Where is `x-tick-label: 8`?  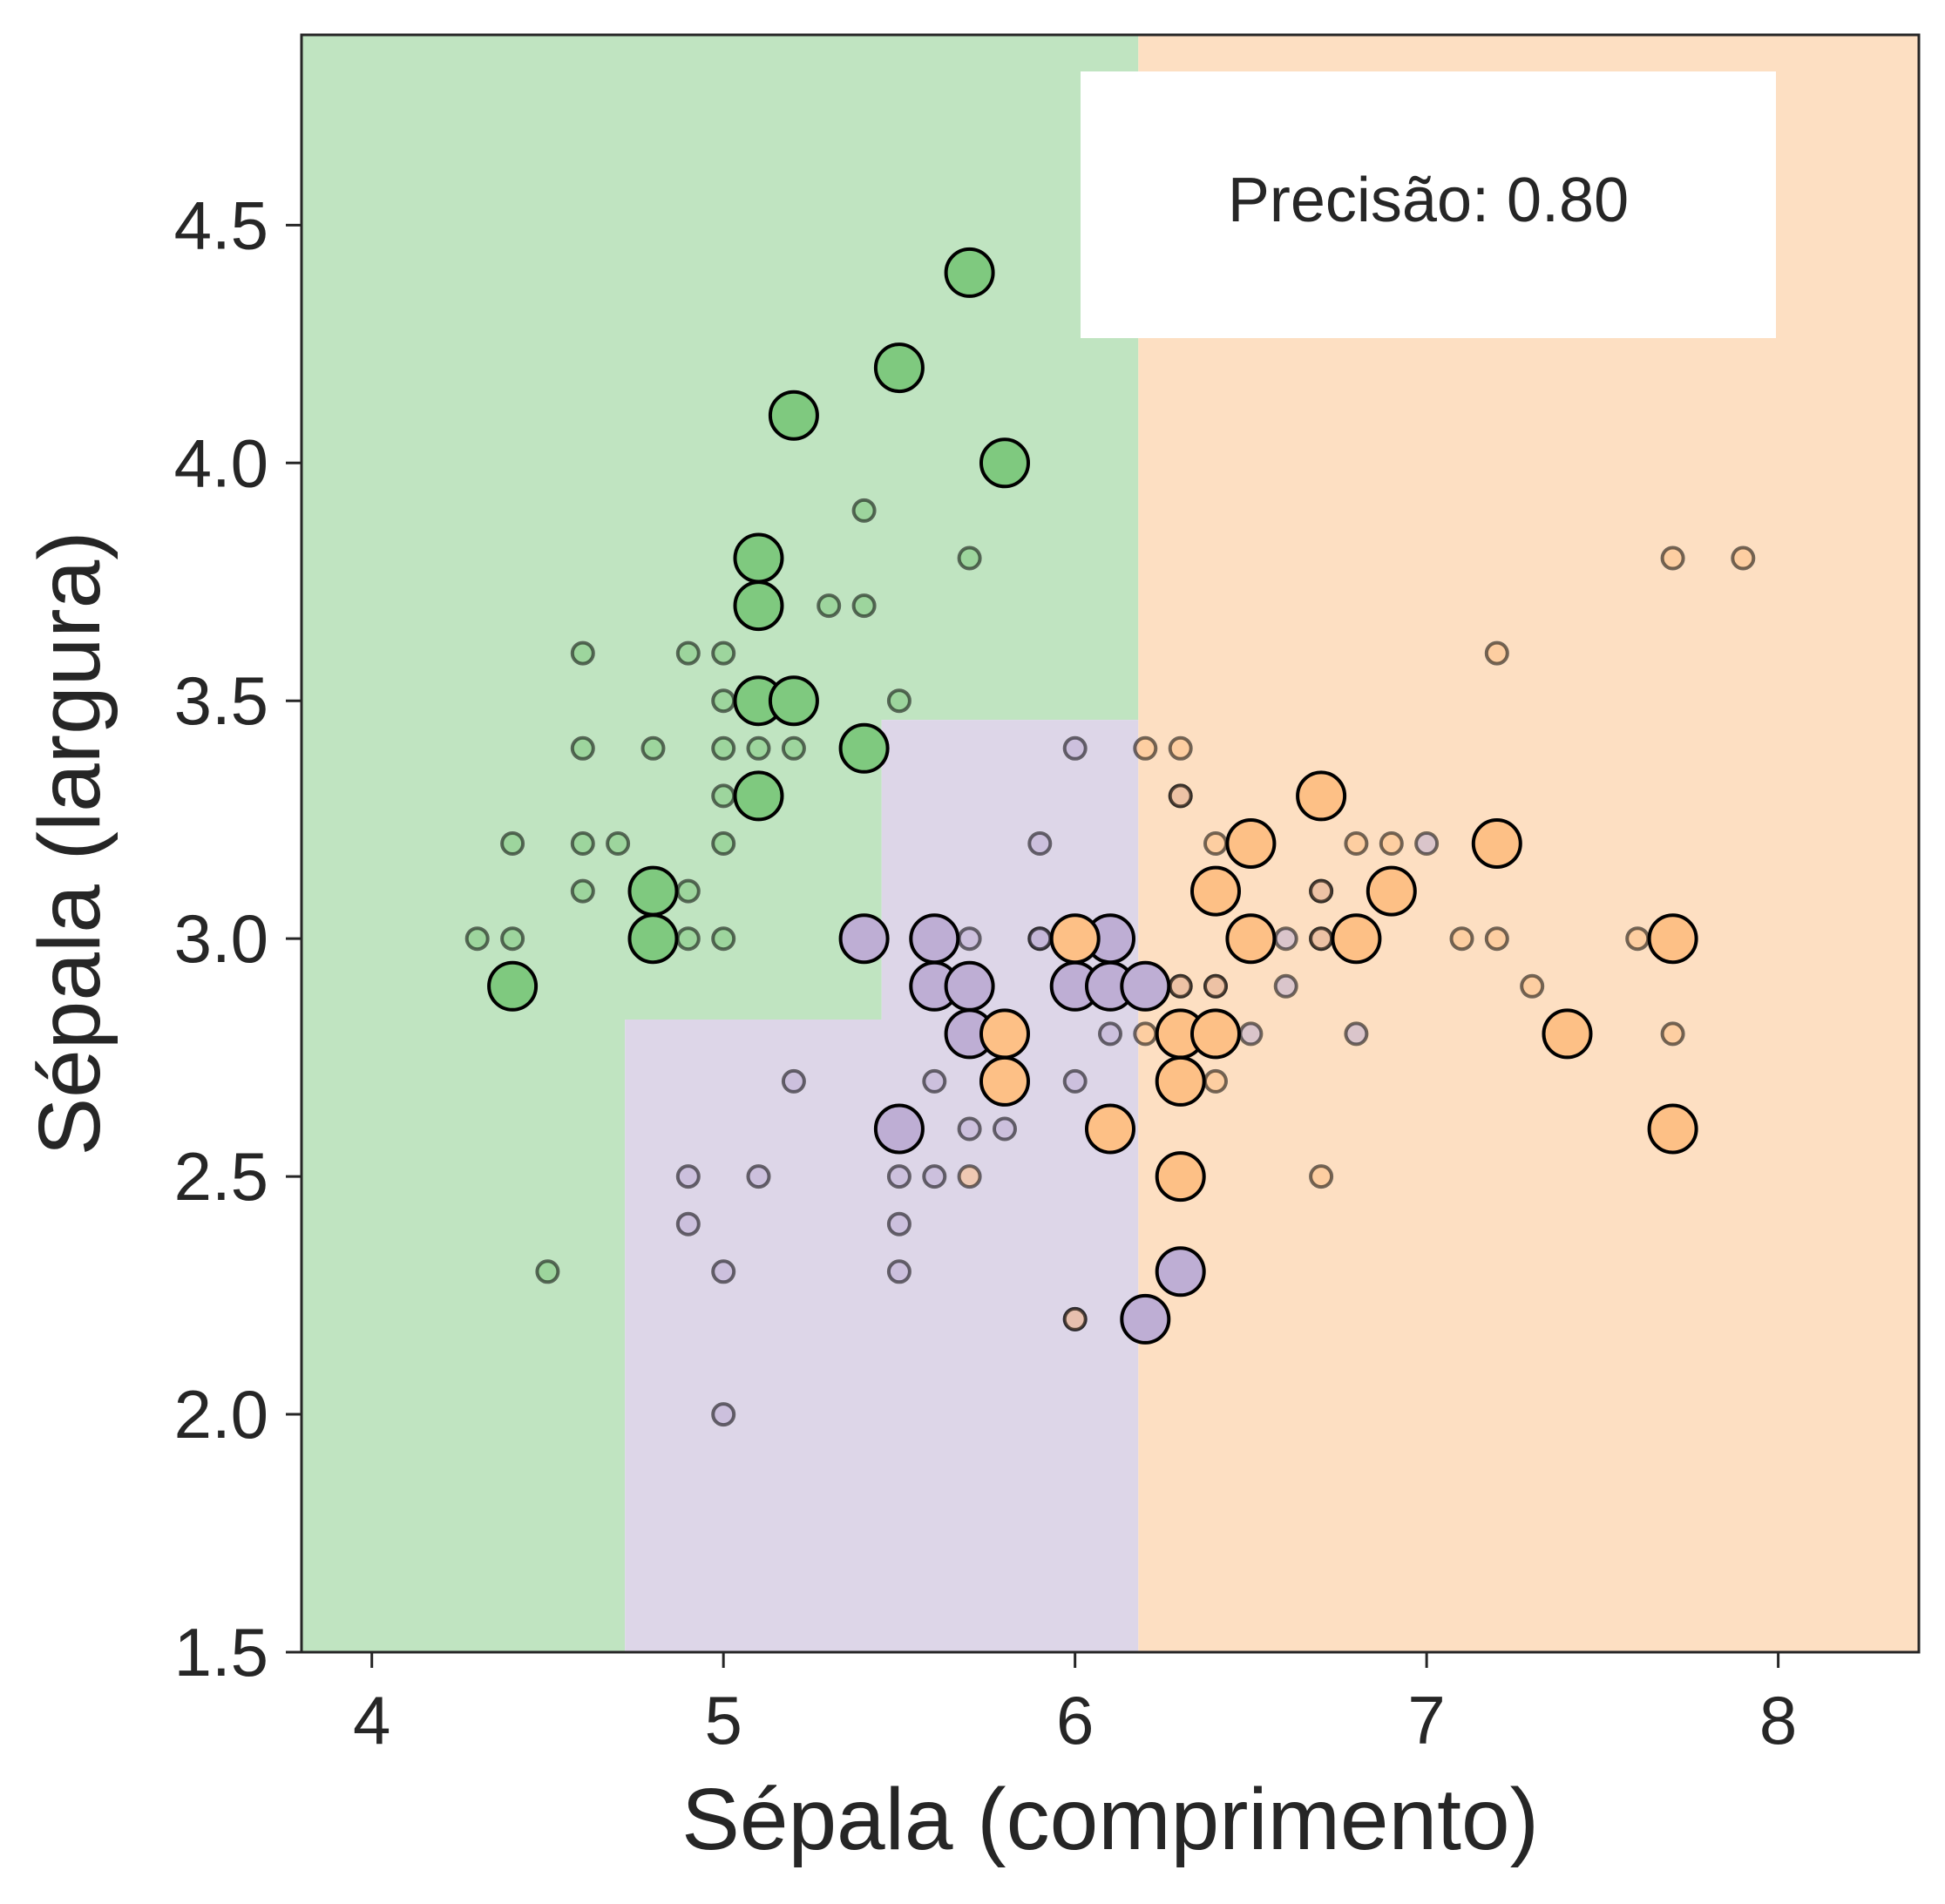 x-tick-label: 8 is located at coordinates (1778, 1720).